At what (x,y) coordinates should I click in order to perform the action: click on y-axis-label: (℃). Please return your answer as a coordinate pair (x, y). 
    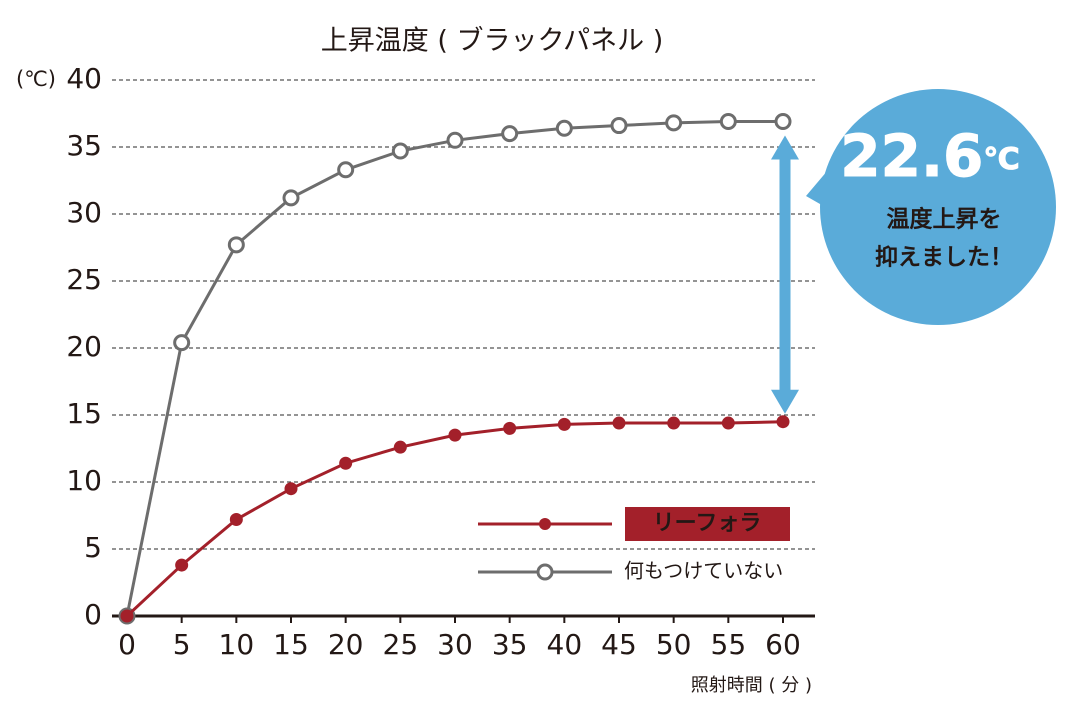
    Looking at the image, I should click on (36, 79).